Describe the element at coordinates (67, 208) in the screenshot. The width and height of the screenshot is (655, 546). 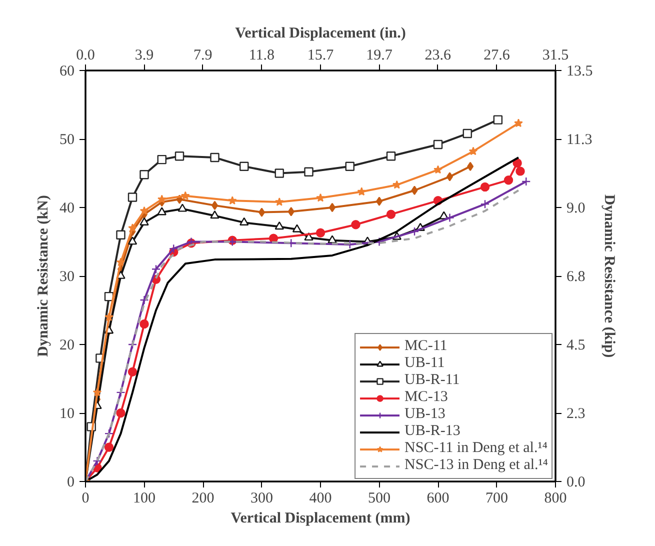
I see `y-tick-label: 40` at that location.